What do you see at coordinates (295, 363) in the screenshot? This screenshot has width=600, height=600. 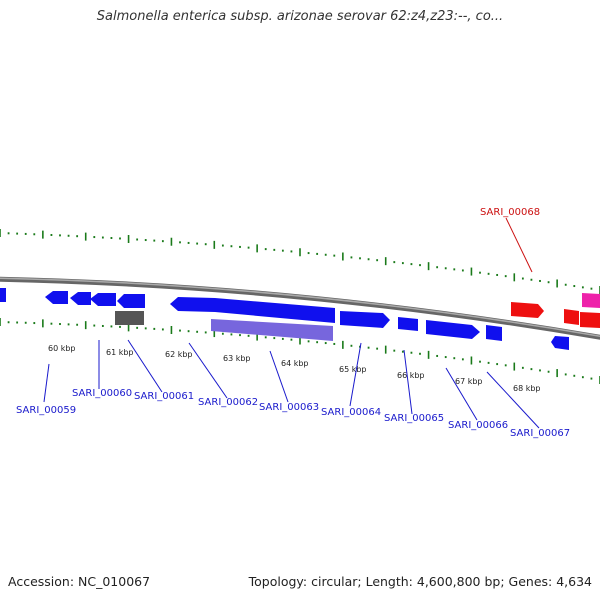 I see `kbp-tick-label: 64 kbp` at bounding box center [295, 363].